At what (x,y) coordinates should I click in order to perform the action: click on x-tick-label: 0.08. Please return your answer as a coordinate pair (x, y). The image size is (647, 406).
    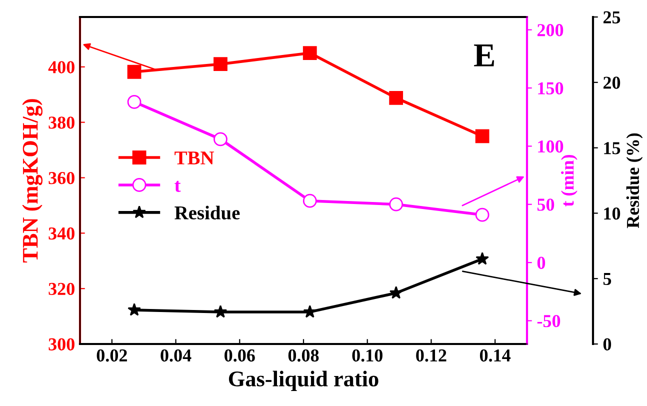
    Looking at the image, I should click on (303, 355).